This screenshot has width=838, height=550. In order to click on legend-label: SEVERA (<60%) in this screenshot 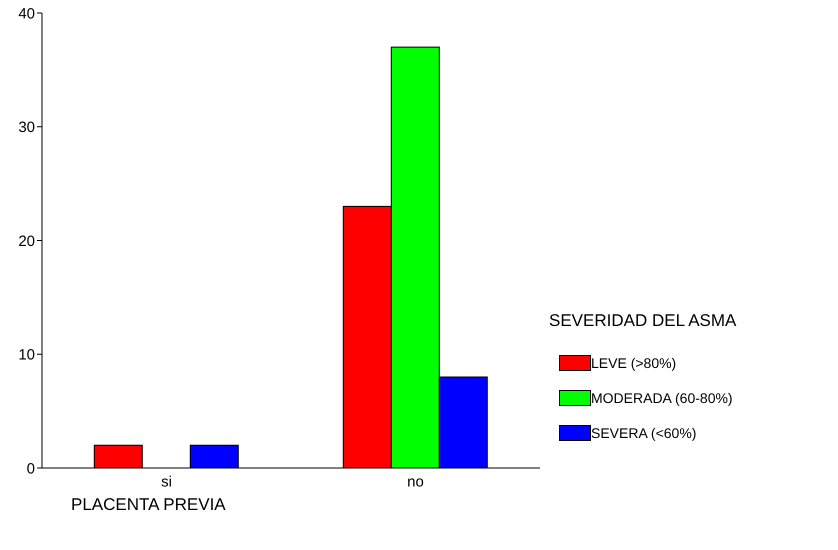, I will do `click(643, 432)`.